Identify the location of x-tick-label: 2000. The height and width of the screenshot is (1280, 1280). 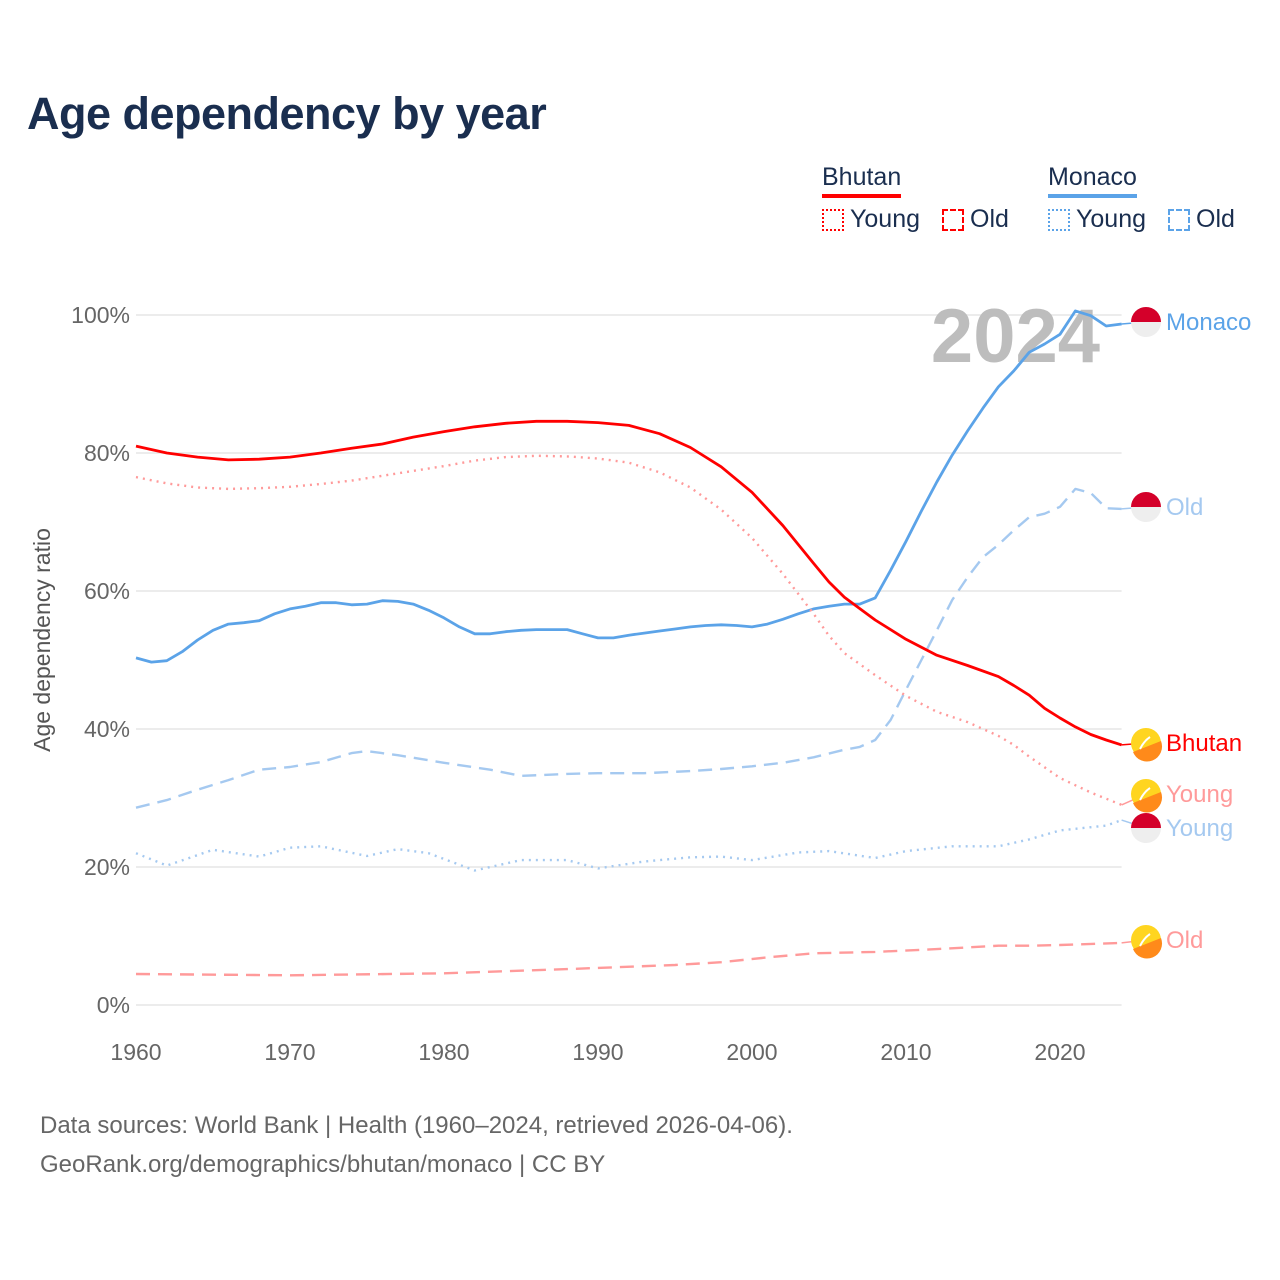
(751, 1052).